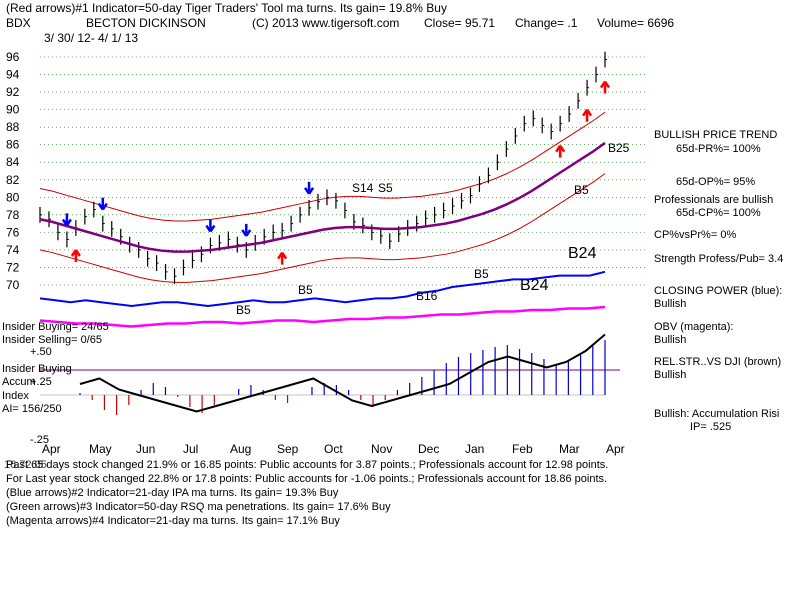  I want to click on upper-band, so click(322, 166).